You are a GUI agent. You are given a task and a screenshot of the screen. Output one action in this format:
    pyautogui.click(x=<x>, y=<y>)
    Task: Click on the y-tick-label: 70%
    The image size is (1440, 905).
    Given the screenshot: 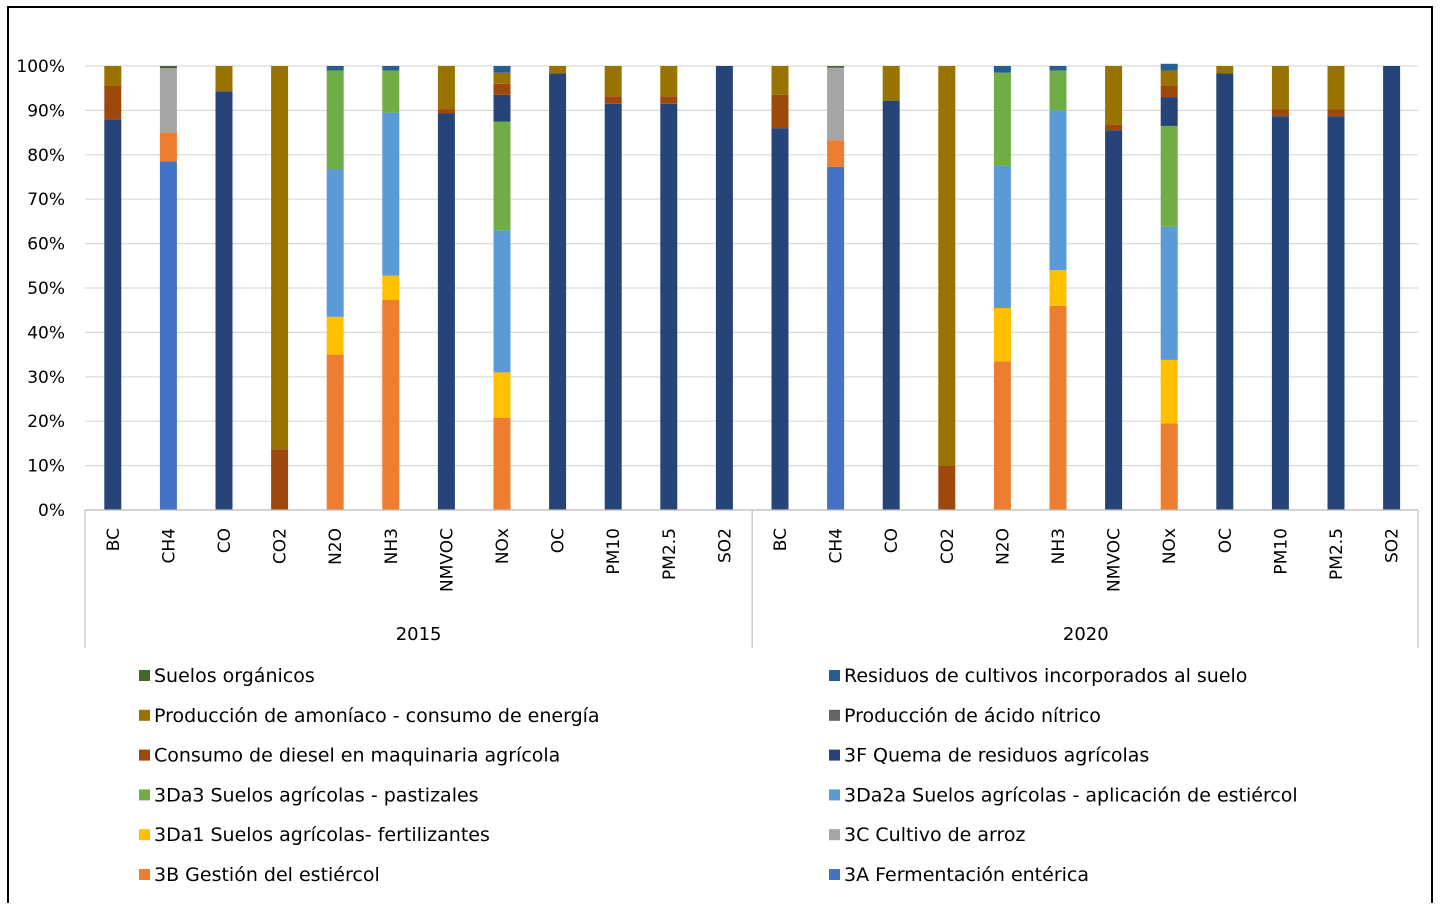 What is the action you would take?
    pyautogui.click(x=46, y=200)
    